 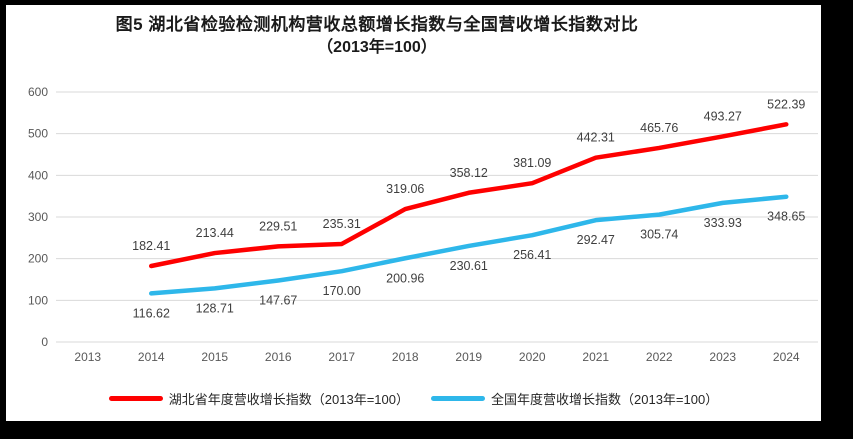 I want to click on data-label: 230.61, so click(x=469, y=266).